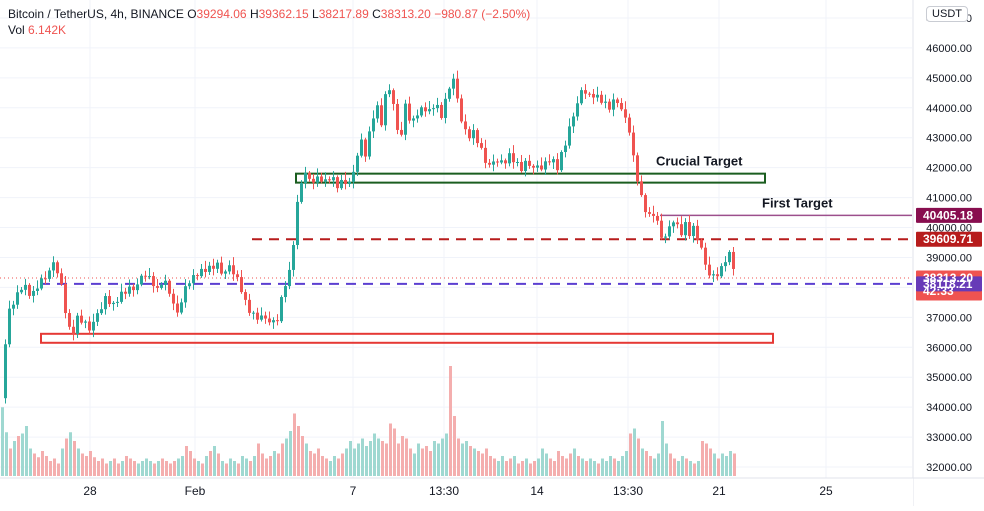 The image size is (984, 511). What do you see at coordinates (407, 338) in the screenshot?
I see `support-zone` at bounding box center [407, 338].